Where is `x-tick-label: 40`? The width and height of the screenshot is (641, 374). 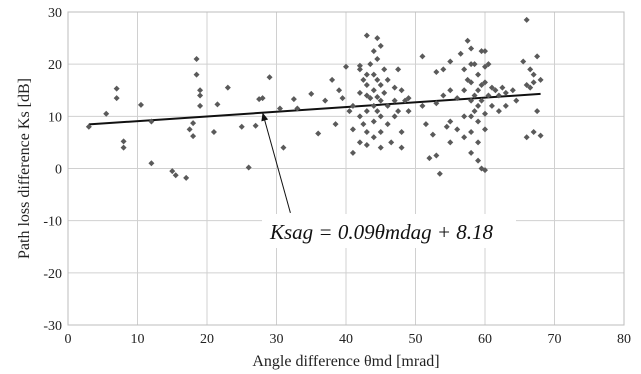 x-tick-label: 40 is located at coordinates (346, 339).